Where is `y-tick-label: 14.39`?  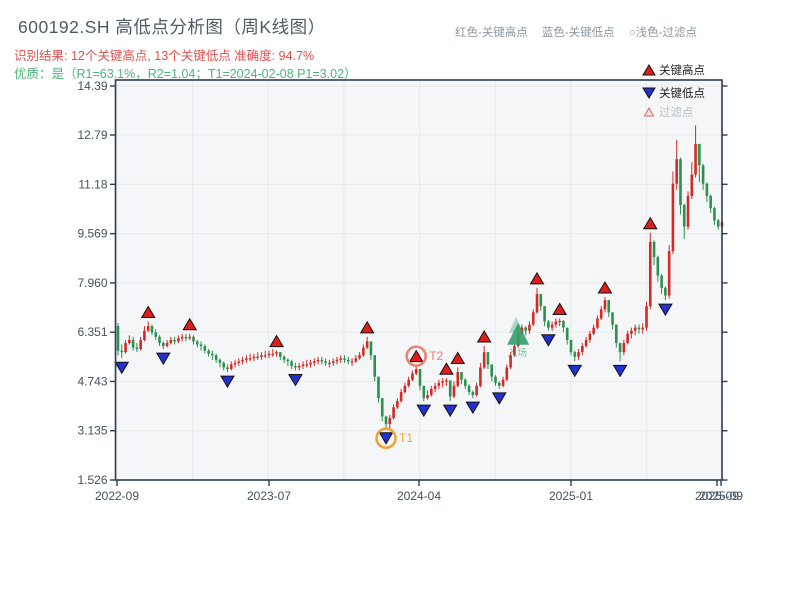
y-tick-label: 14.39 is located at coordinates (92, 86).